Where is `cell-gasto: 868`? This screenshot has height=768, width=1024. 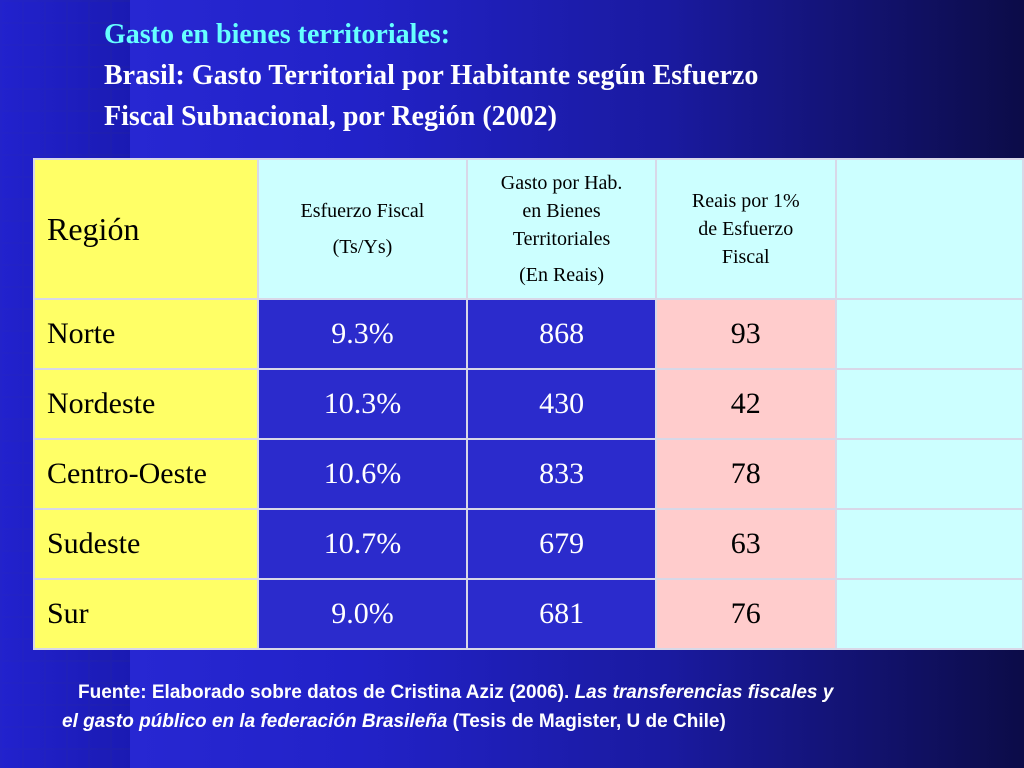 cell-gasto: 868 is located at coordinates (561, 334).